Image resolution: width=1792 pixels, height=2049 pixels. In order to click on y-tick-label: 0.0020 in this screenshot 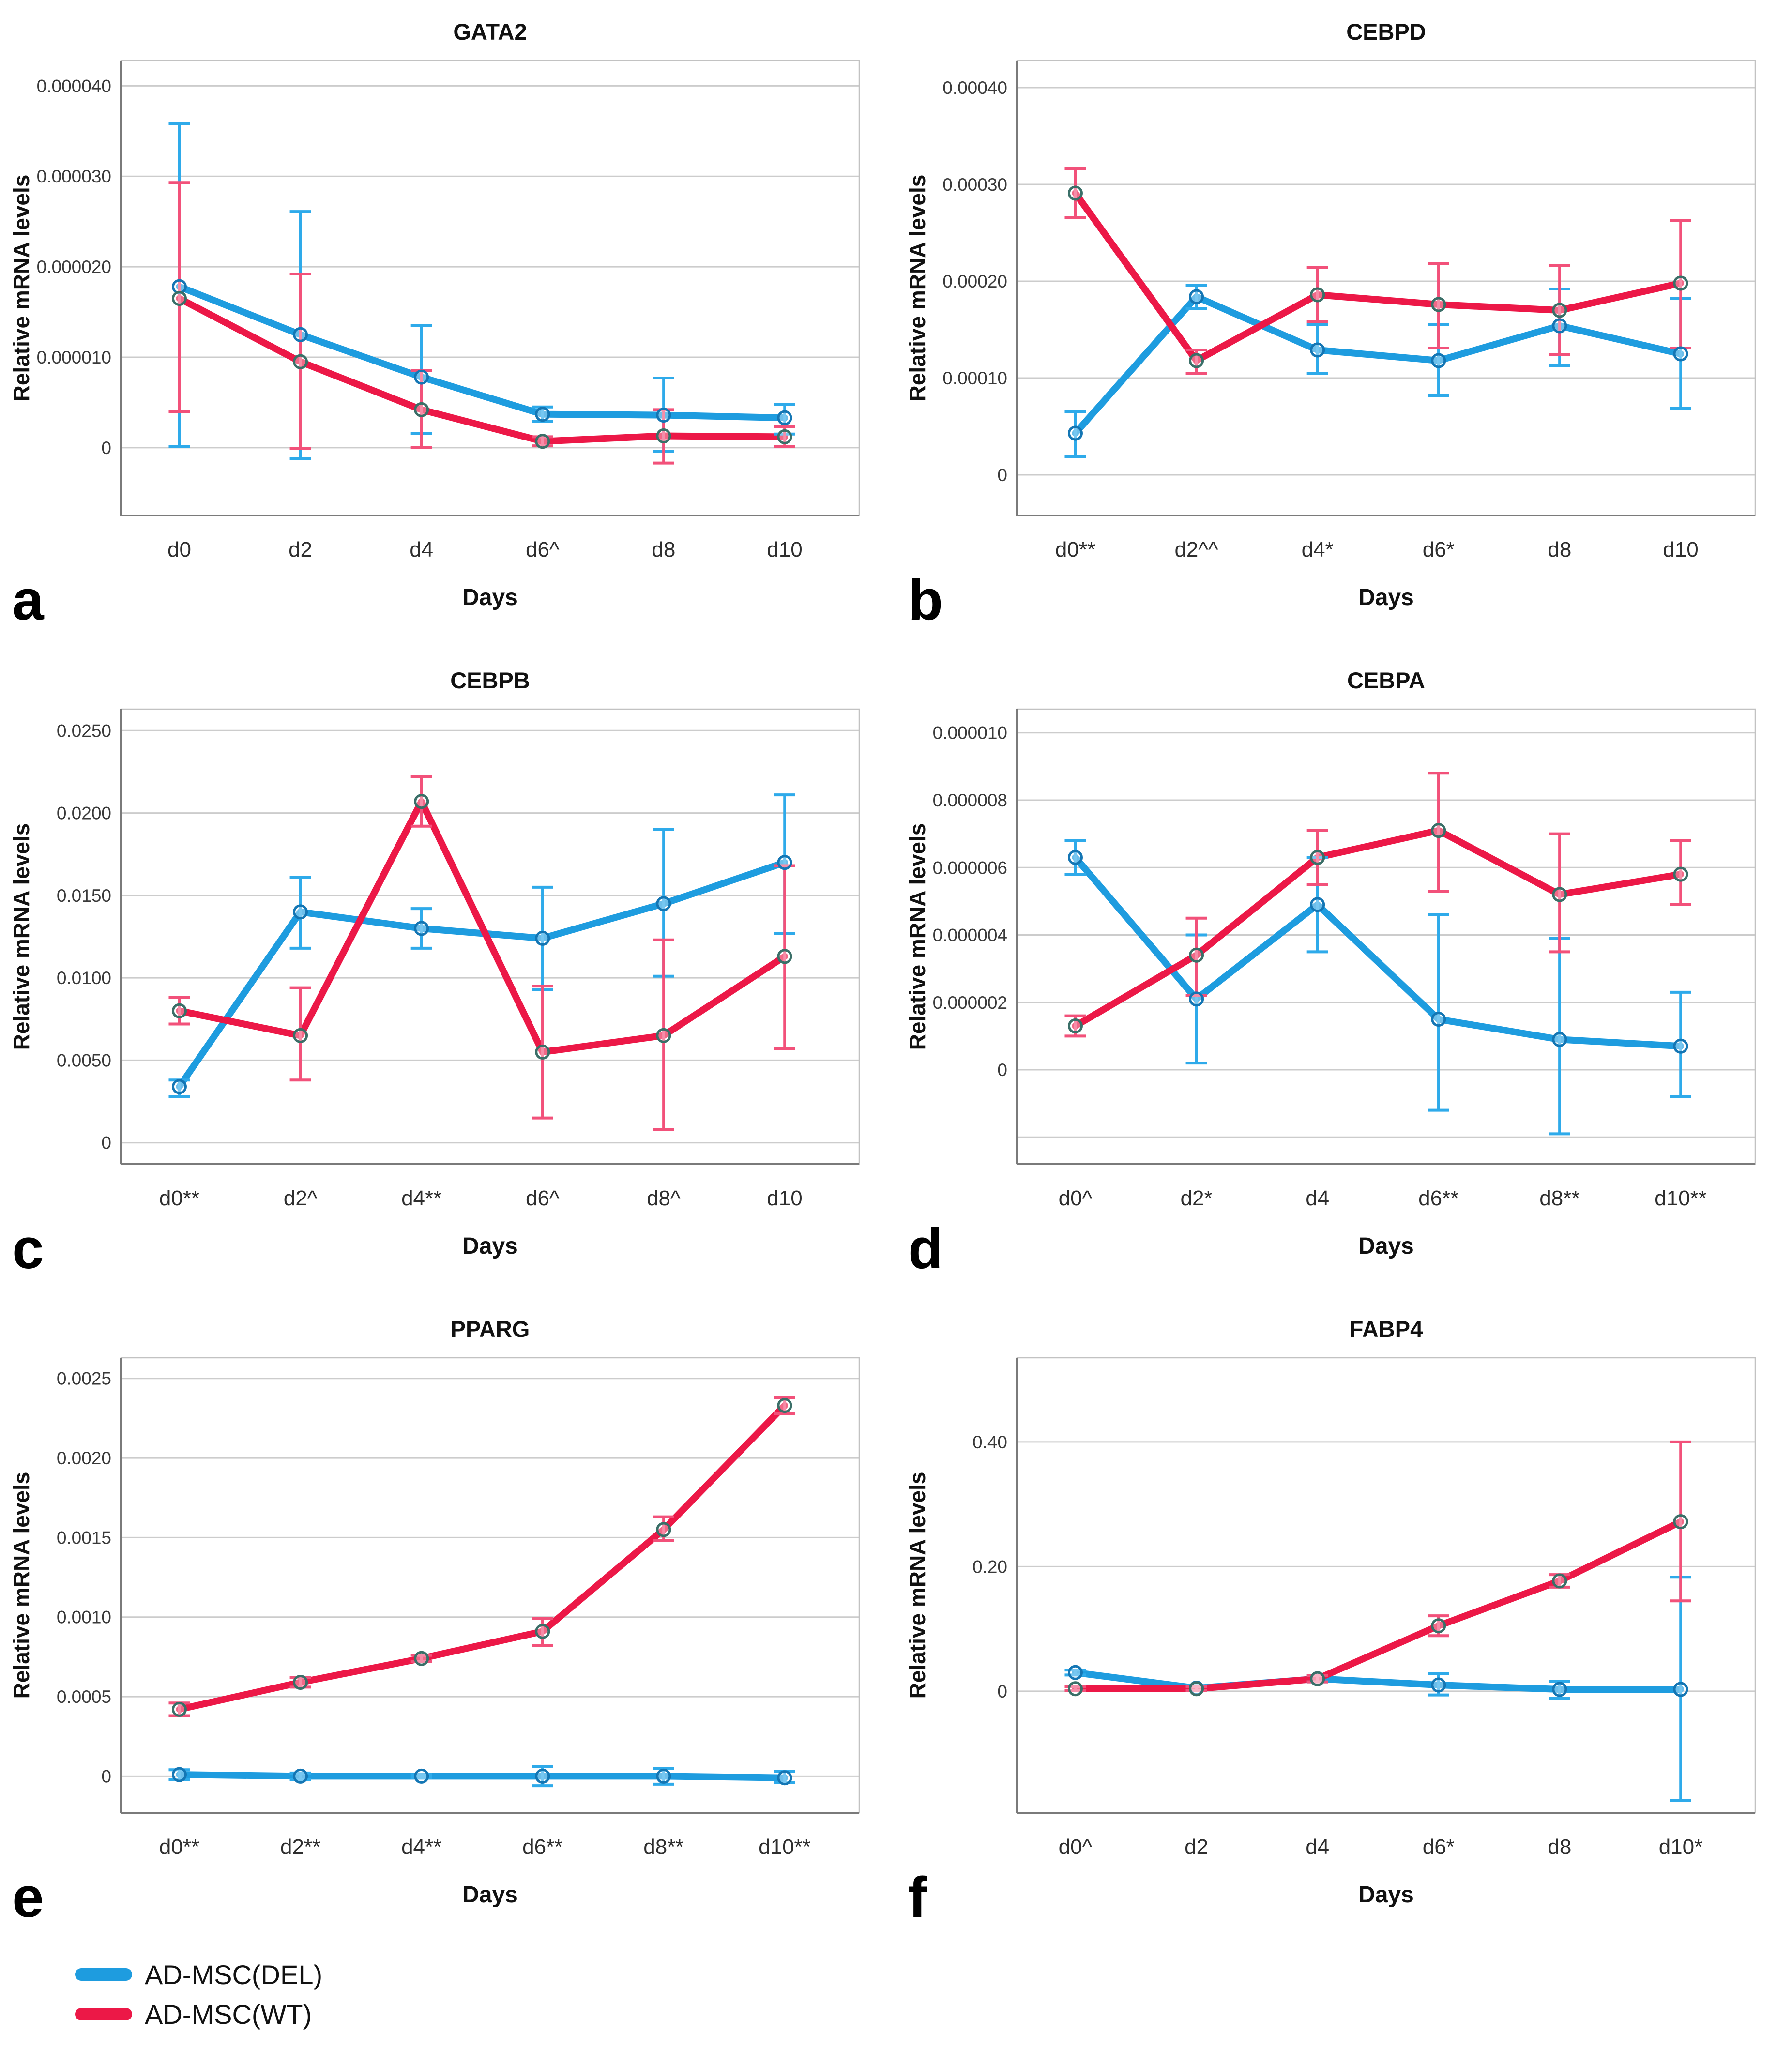, I will do `click(84, 1458)`.